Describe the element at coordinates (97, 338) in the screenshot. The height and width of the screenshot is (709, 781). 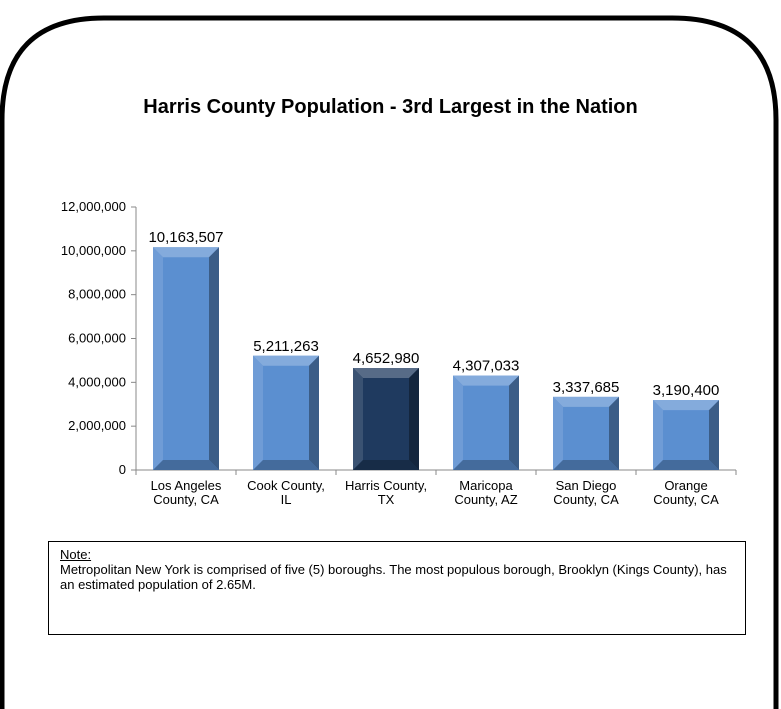
I see `y-tick-label: 6,000,000` at that location.